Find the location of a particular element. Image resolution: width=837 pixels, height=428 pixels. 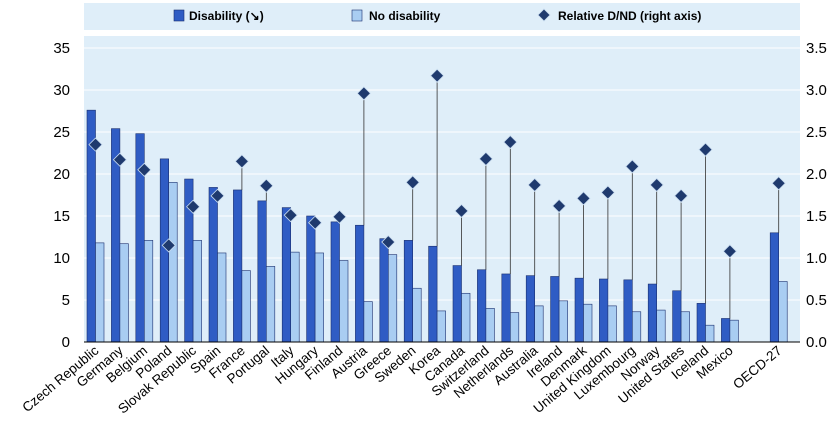

y-left-tick-label: 20 is located at coordinates (61, 174).